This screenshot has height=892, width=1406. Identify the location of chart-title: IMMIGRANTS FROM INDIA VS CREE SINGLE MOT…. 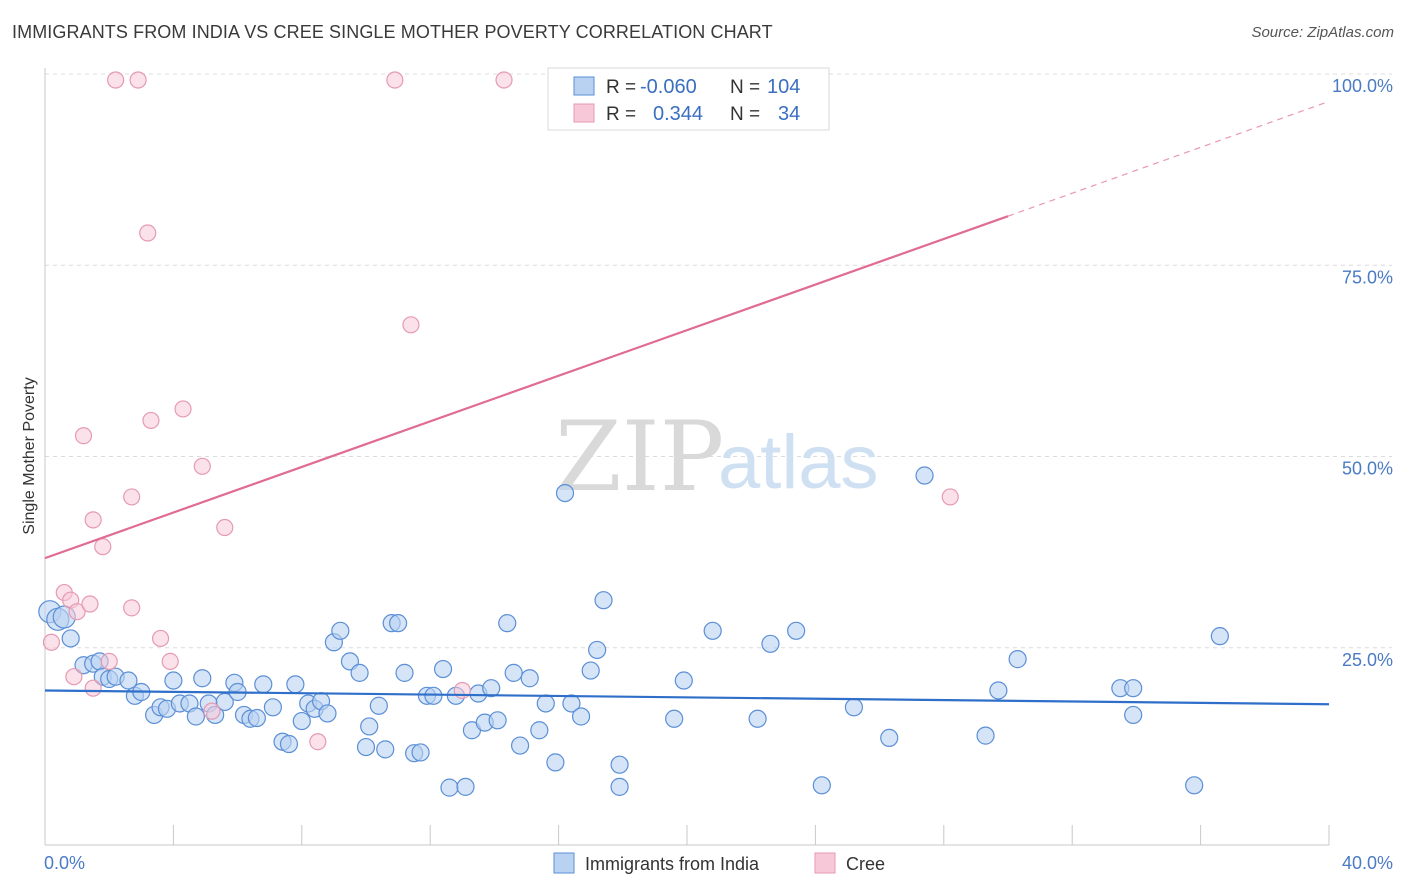
(392, 32).